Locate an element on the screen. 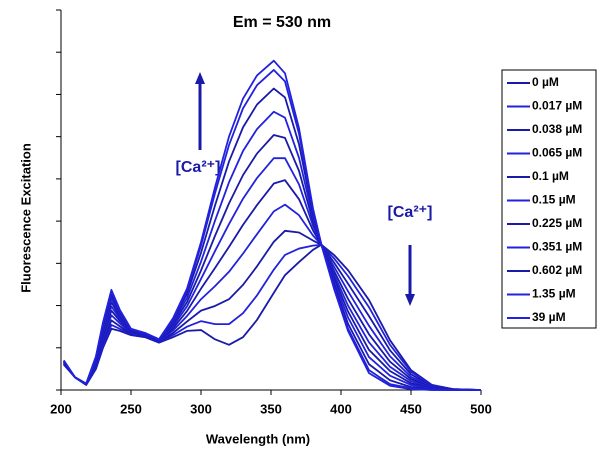  x-tick-label: 300 is located at coordinates (201, 408).